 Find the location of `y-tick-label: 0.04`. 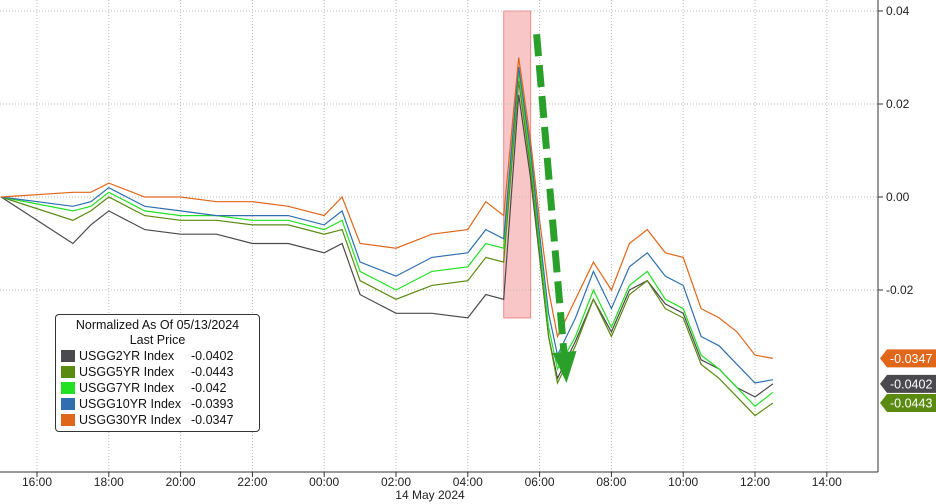

y-tick-label: 0.04 is located at coordinates (898, 11).